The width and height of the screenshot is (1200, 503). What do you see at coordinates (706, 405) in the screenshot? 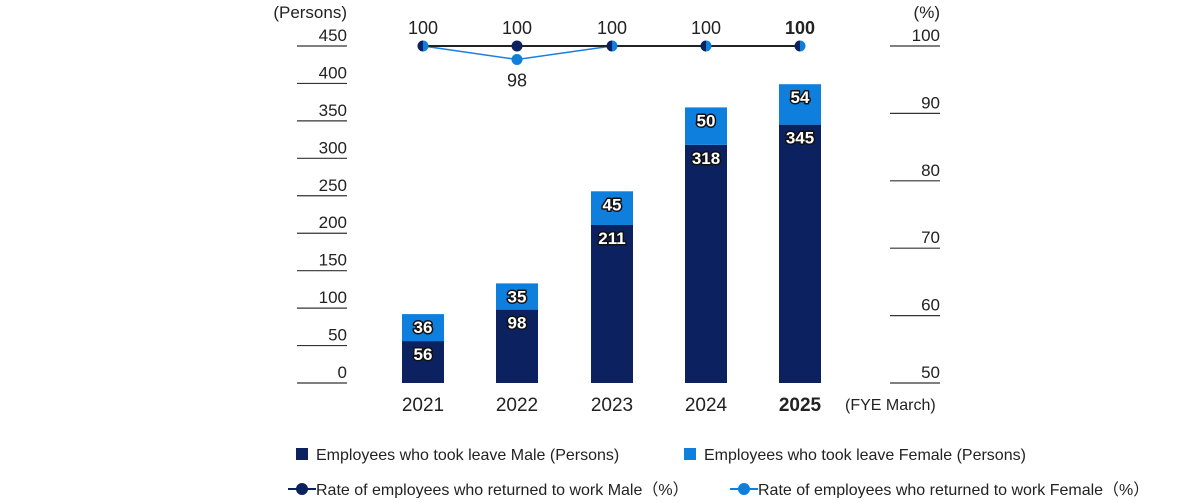
I see `x-tick-label: 2024` at bounding box center [706, 405].